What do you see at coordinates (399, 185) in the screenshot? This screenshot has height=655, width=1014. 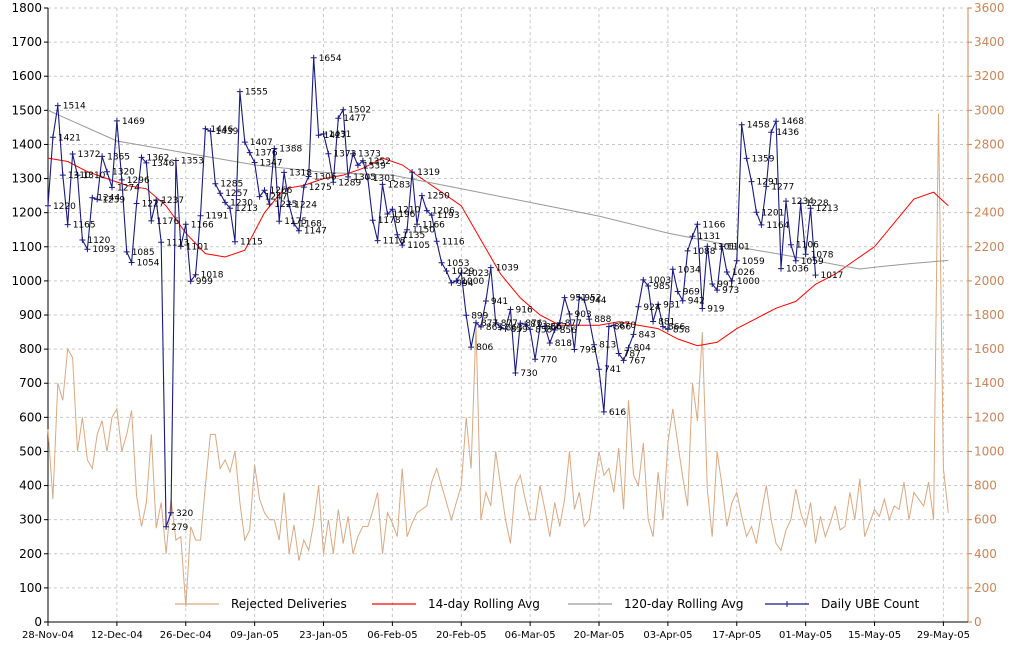 I see `ube-data-label: 1283` at bounding box center [399, 185].